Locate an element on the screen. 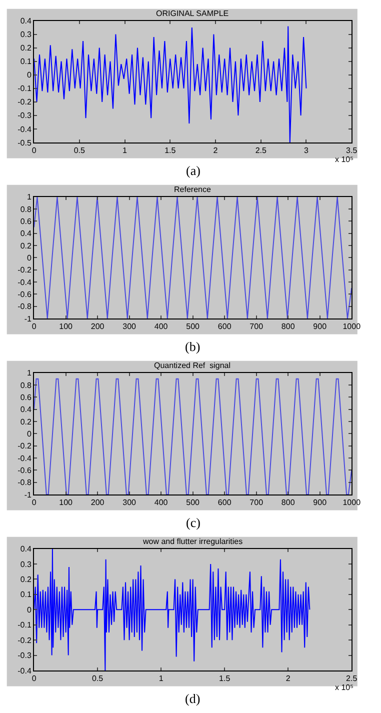 The image size is (381, 713). text: (c) is located at coordinates (193, 522).